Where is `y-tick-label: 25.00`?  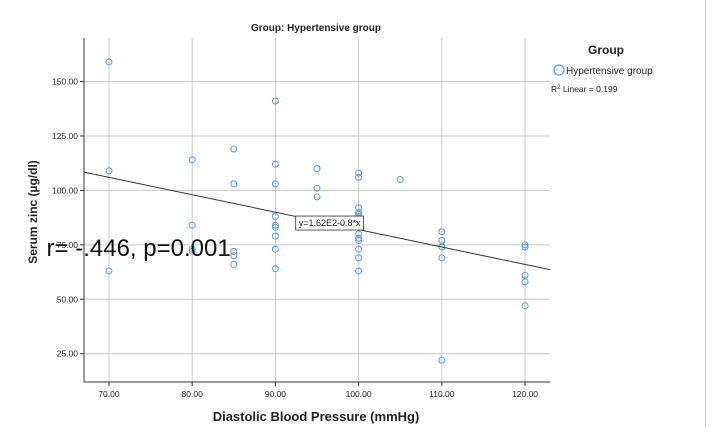
y-tick-label: 25.00 is located at coordinates (68, 354).